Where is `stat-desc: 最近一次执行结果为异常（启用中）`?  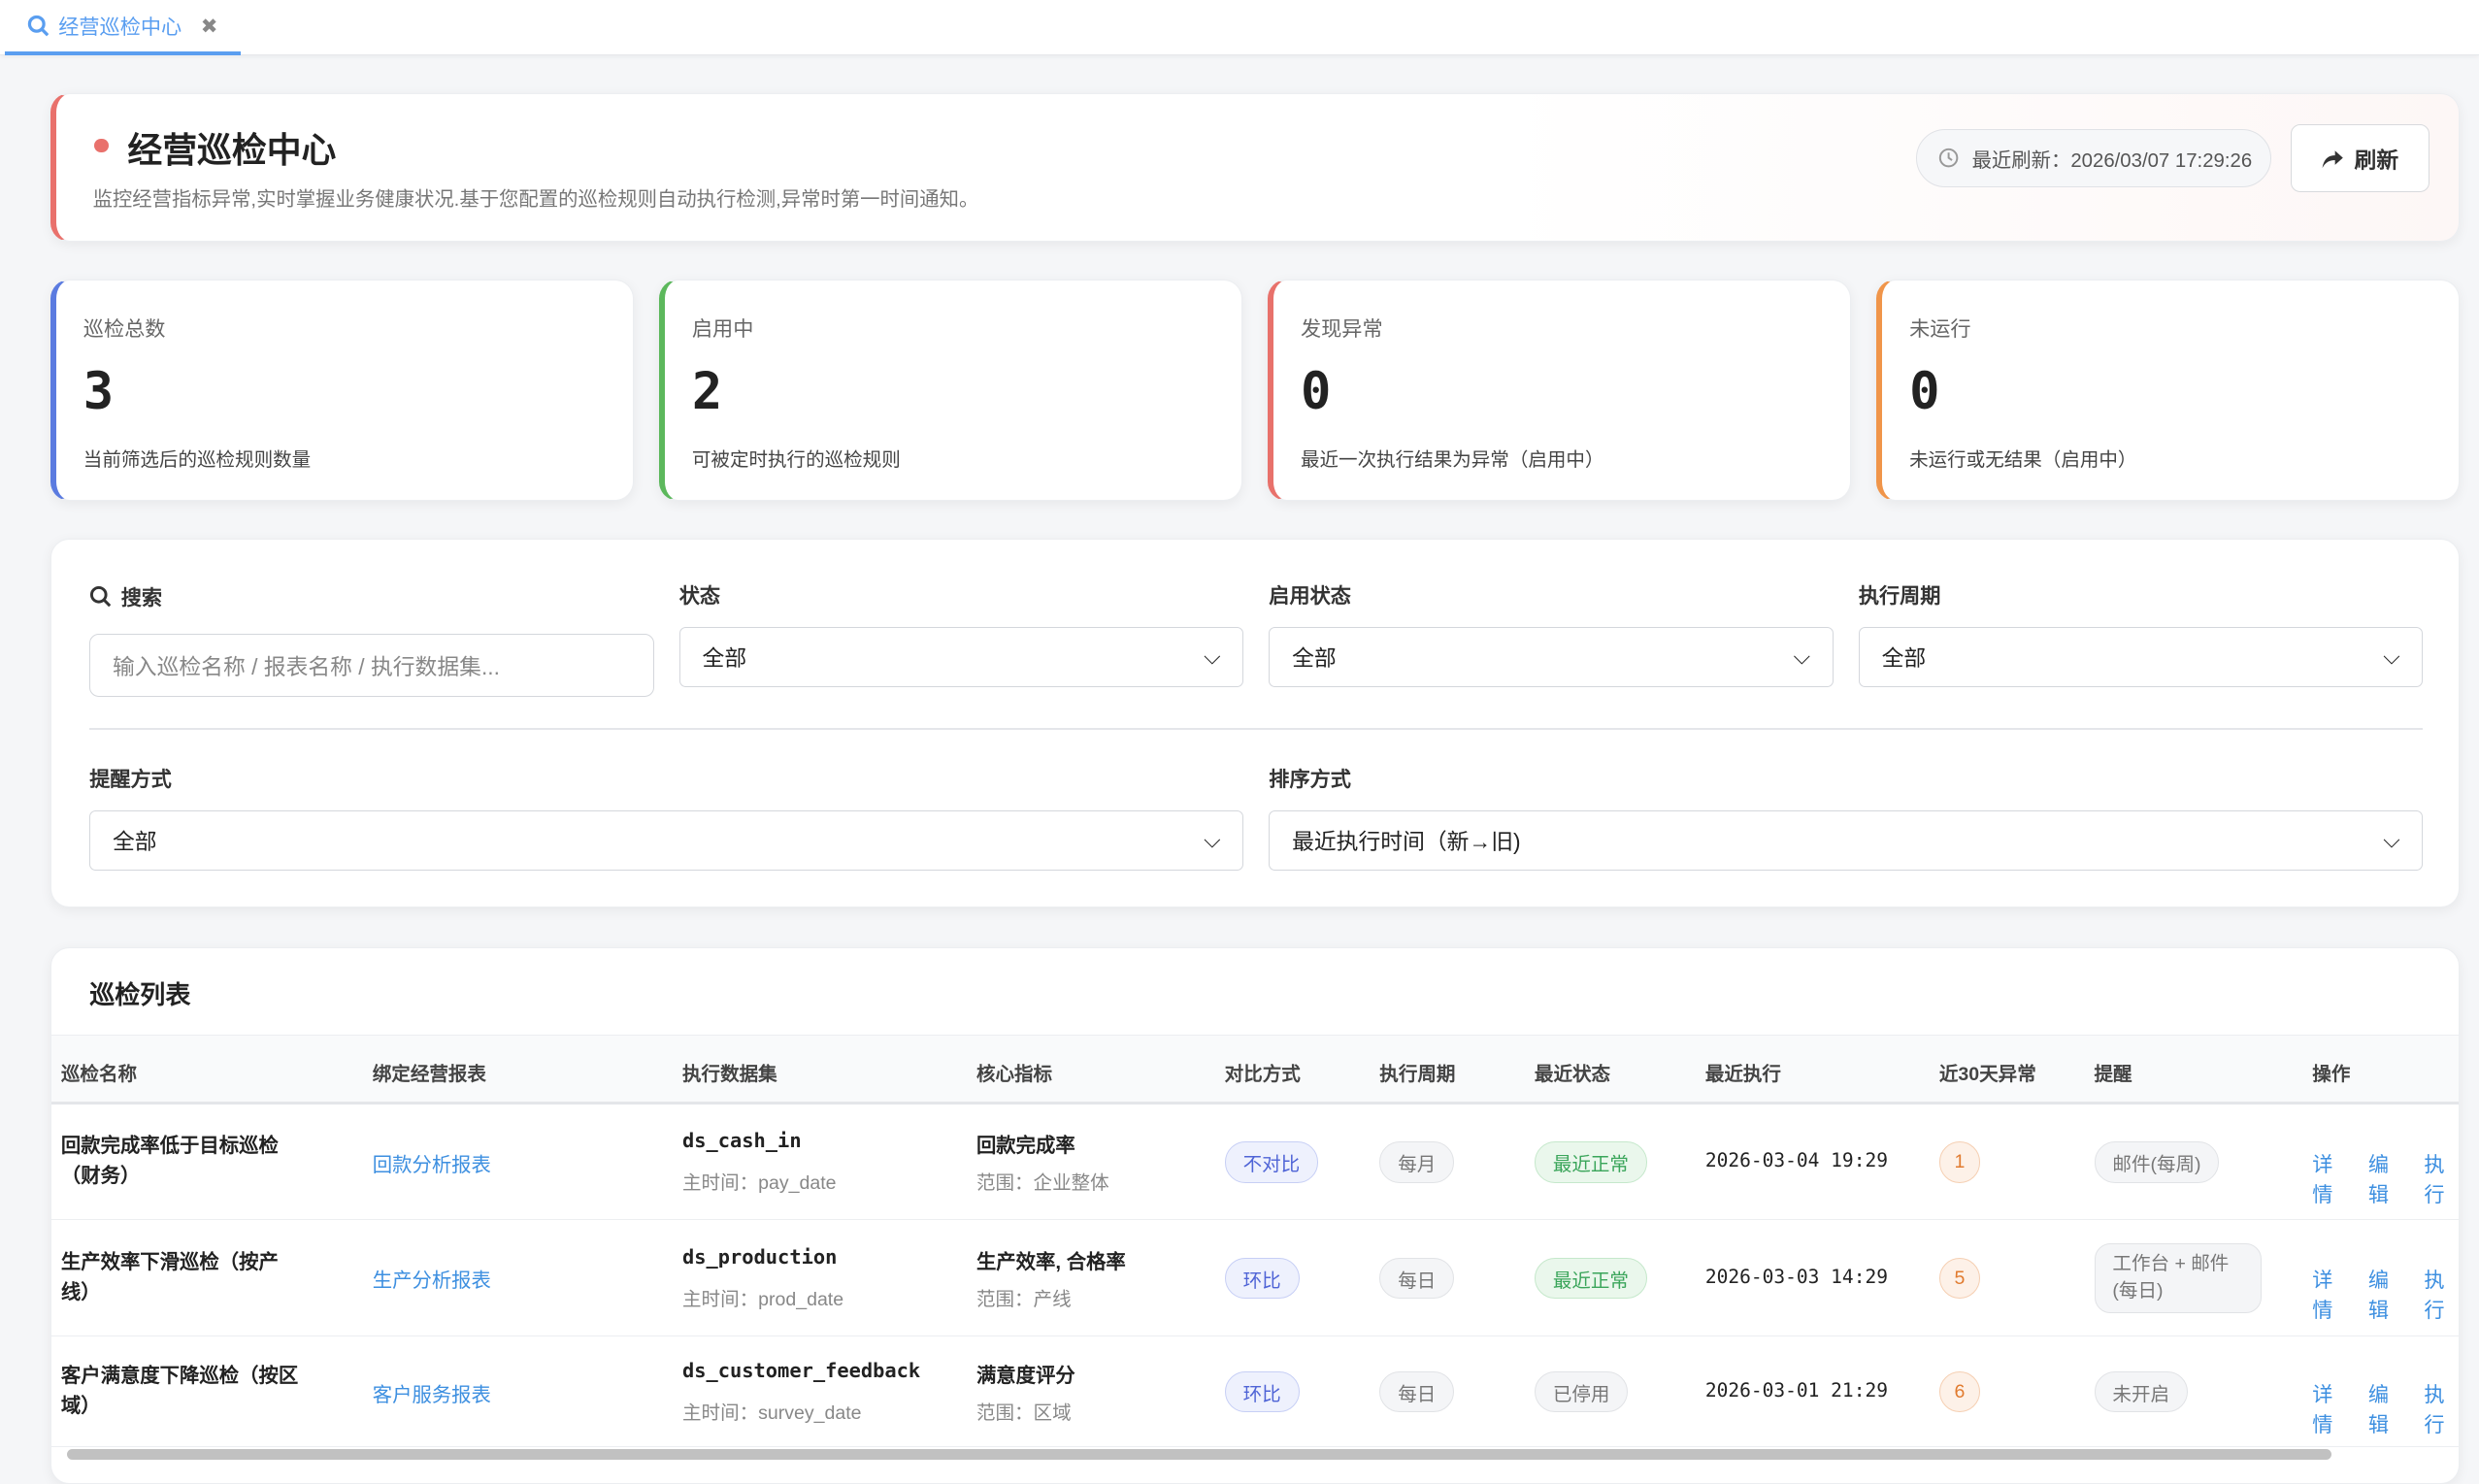
stat-desc: 最近一次执行结果为异常（启用中） is located at coordinates (1452, 460).